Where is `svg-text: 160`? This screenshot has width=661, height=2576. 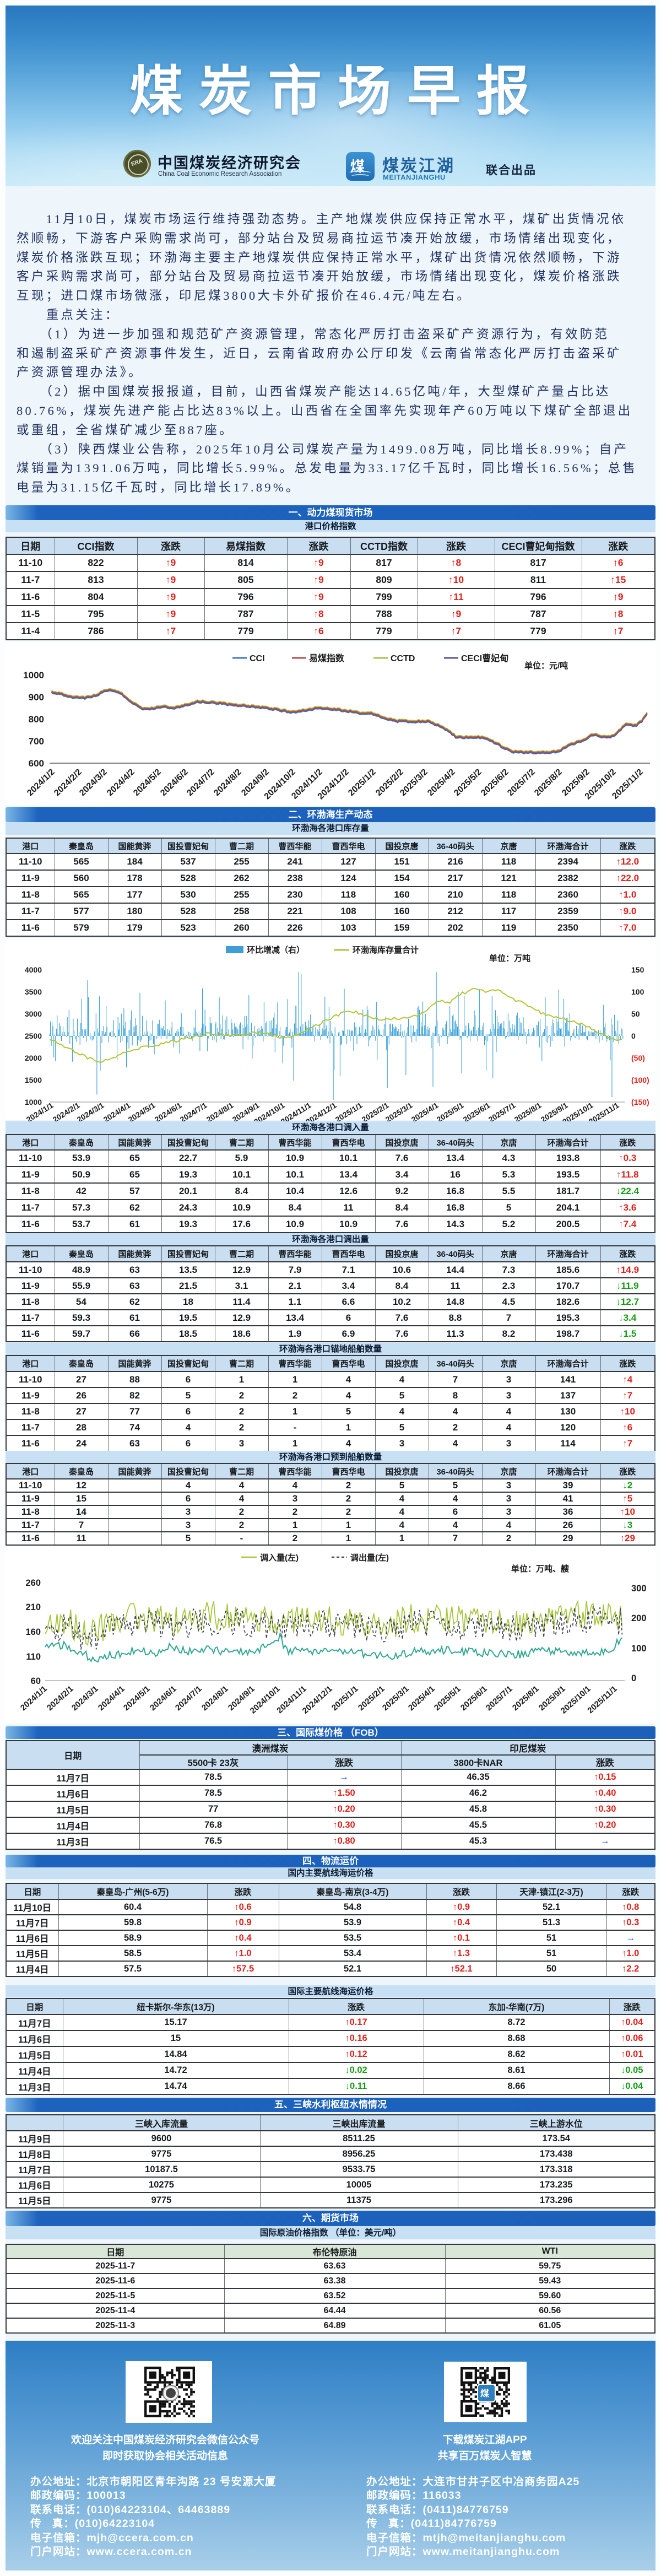
svg-text: 160 is located at coordinates (33, 1632).